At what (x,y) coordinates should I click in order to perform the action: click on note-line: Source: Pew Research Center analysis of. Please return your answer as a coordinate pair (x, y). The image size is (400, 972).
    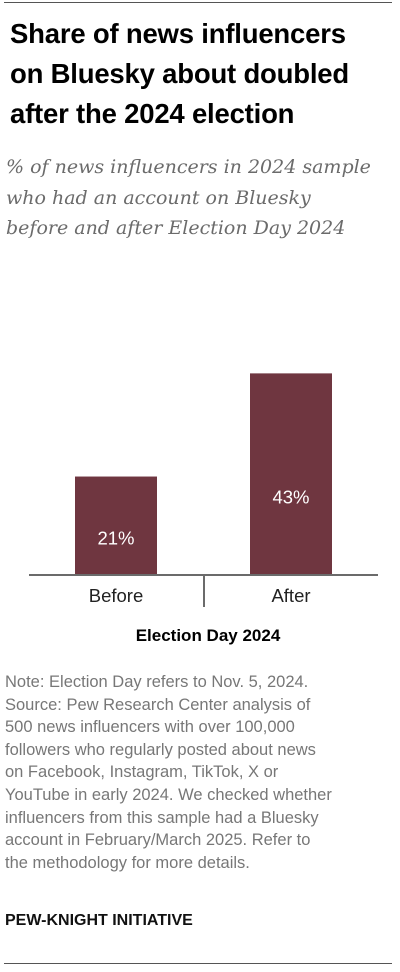
    Looking at the image, I should click on (158, 704).